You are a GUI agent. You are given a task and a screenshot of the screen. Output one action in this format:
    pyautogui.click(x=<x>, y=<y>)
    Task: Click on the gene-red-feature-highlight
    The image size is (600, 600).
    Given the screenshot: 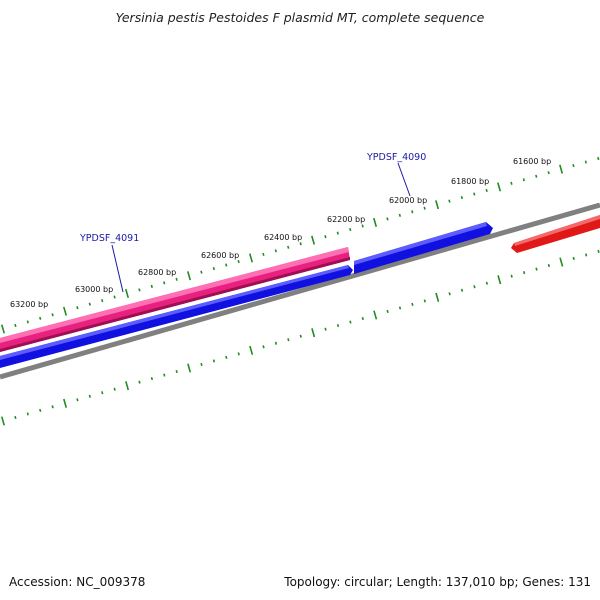 What is the action you would take?
    pyautogui.click(x=557, y=230)
    